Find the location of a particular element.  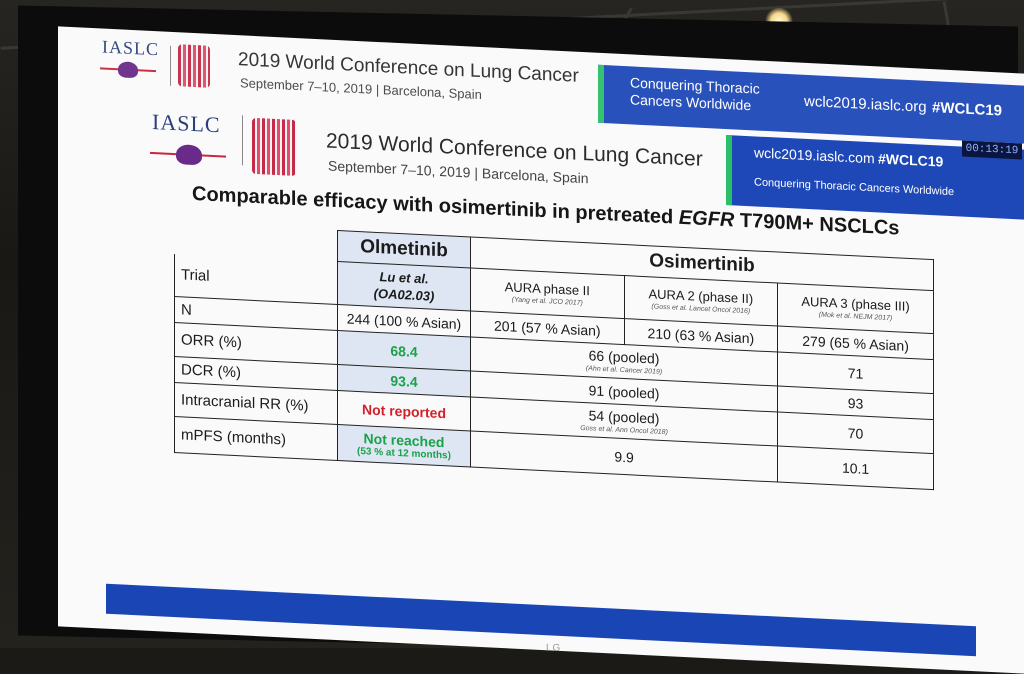

website: wclc2019.iaslc.org is located at coordinates (865, 104).